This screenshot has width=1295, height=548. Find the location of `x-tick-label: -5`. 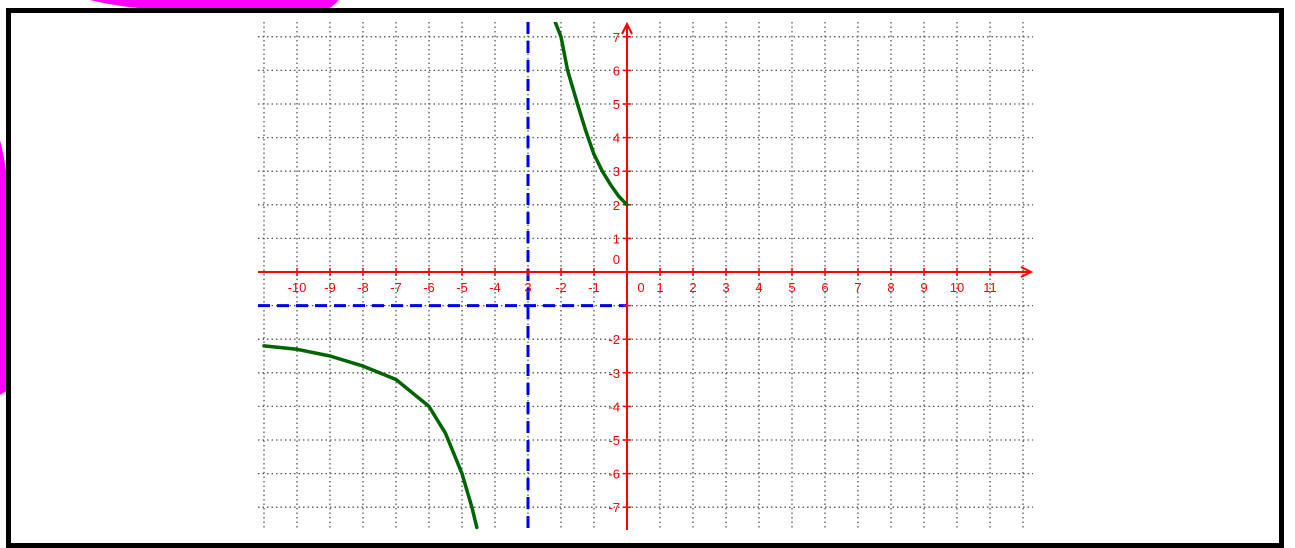

x-tick-label: -5 is located at coordinates (462, 287).